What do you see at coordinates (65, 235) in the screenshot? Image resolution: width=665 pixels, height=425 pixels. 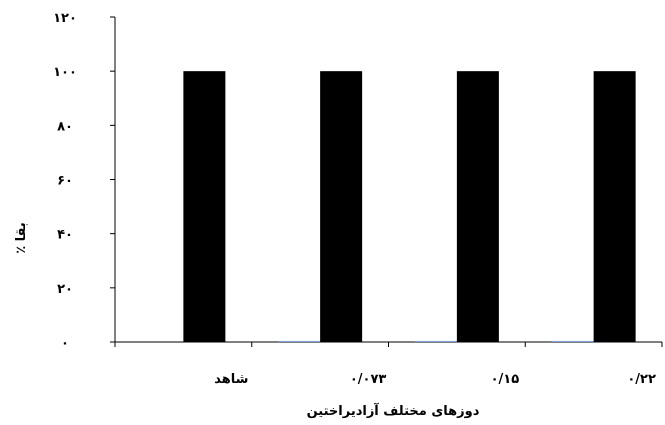 I see `y-tick-label: ۴۰` at bounding box center [65, 235].